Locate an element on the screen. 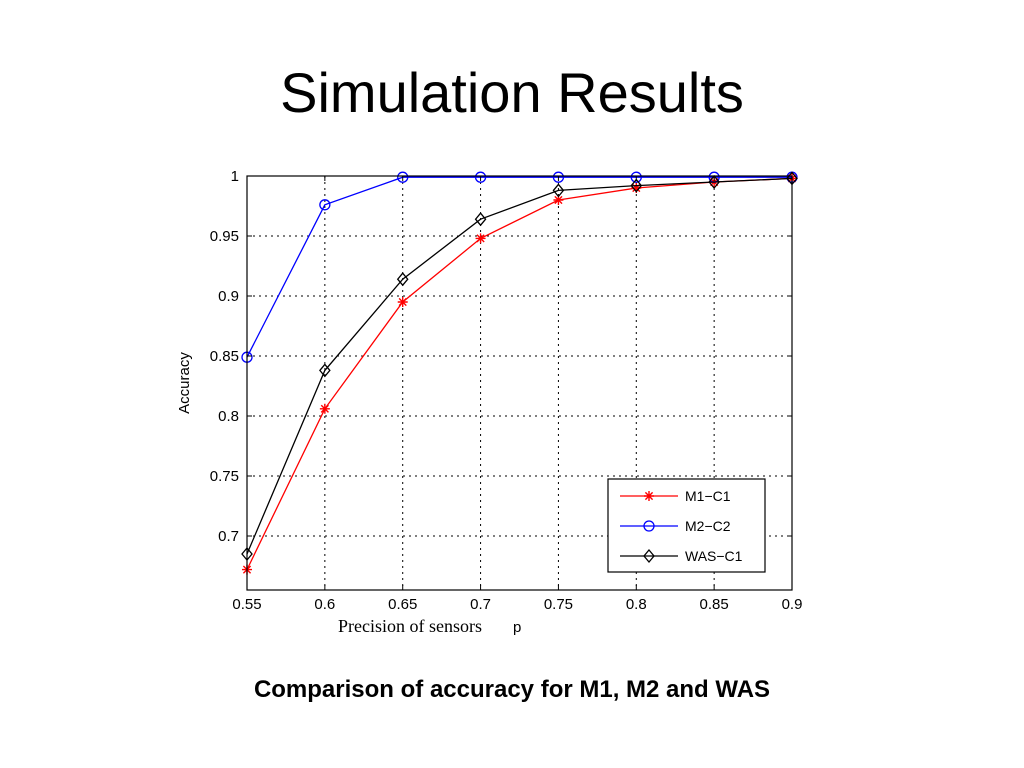 This screenshot has width=1024, height=768. x-tick-label: 0.85 is located at coordinates (714, 604).